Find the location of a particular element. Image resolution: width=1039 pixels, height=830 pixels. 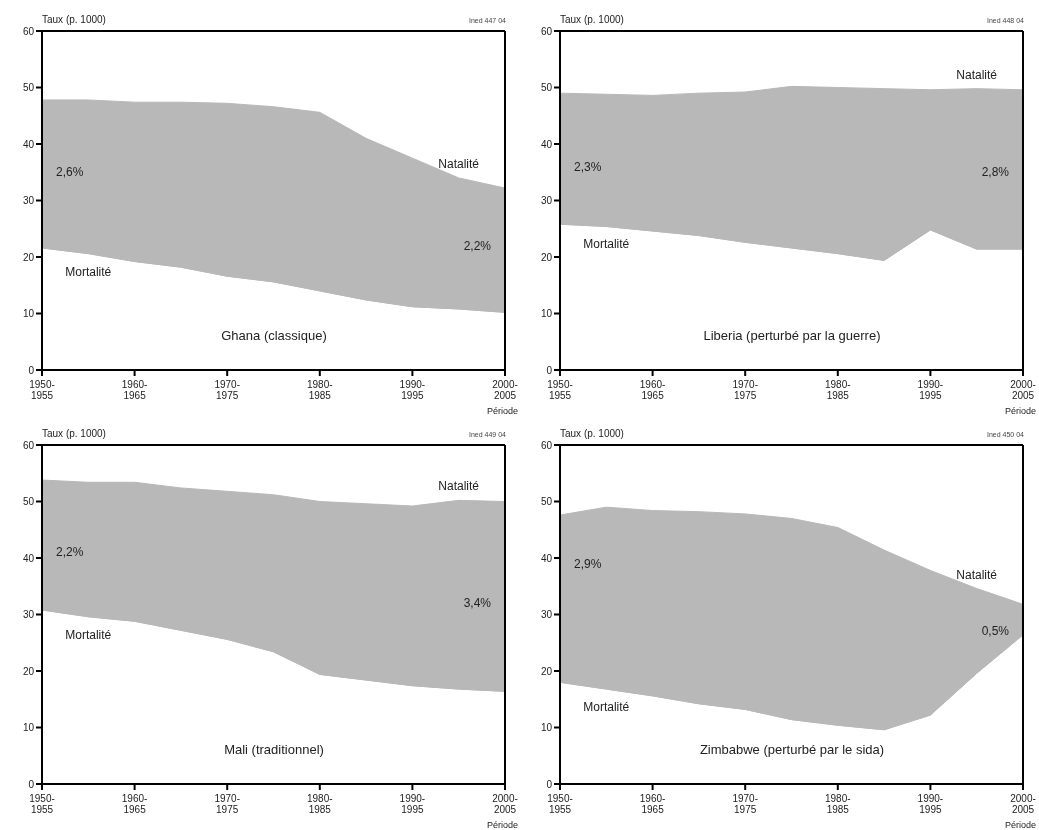

annotation: 2,6% is located at coordinates (70, 172).